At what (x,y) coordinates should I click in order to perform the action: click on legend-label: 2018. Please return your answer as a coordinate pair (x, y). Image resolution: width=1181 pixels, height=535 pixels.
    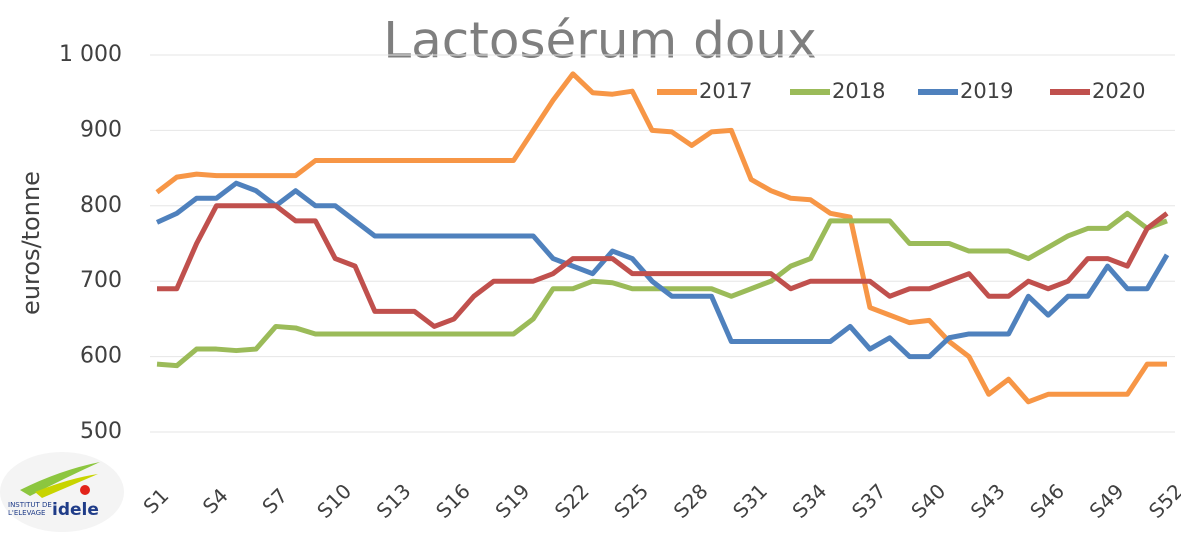
    Looking at the image, I should click on (858, 91).